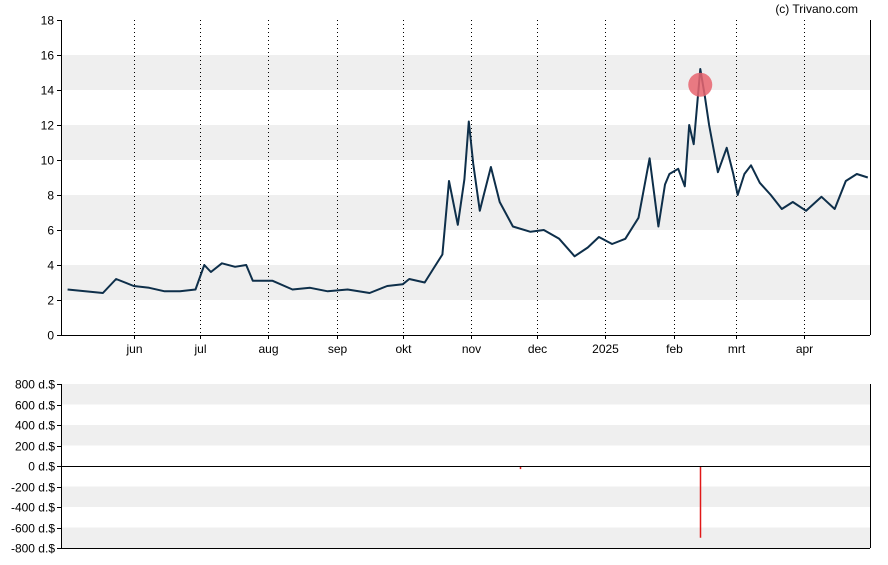 The image size is (888, 565). What do you see at coordinates (816, 9) in the screenshot?
I see `credit-label: (c) Trivano.com` at bounding box center [816, 9].